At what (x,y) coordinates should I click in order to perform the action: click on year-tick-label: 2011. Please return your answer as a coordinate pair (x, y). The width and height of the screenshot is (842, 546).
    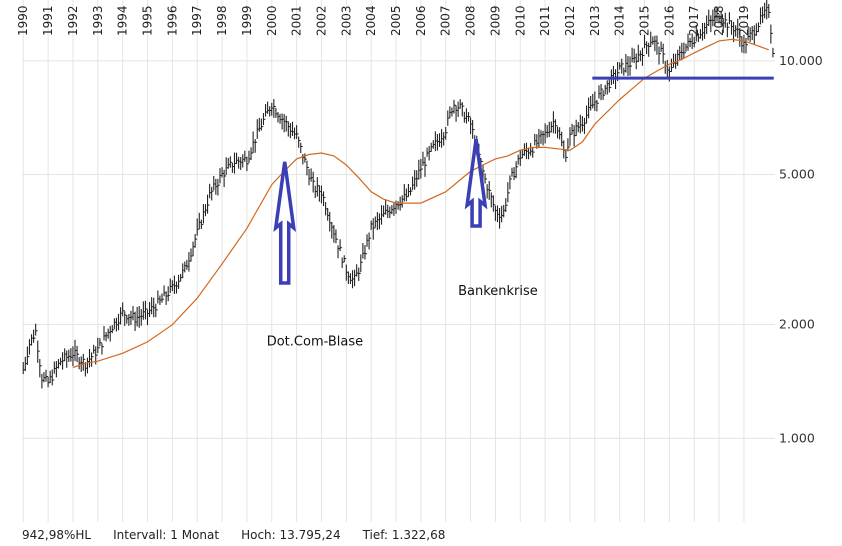
    Looking at the image, I should click on (545, 20).